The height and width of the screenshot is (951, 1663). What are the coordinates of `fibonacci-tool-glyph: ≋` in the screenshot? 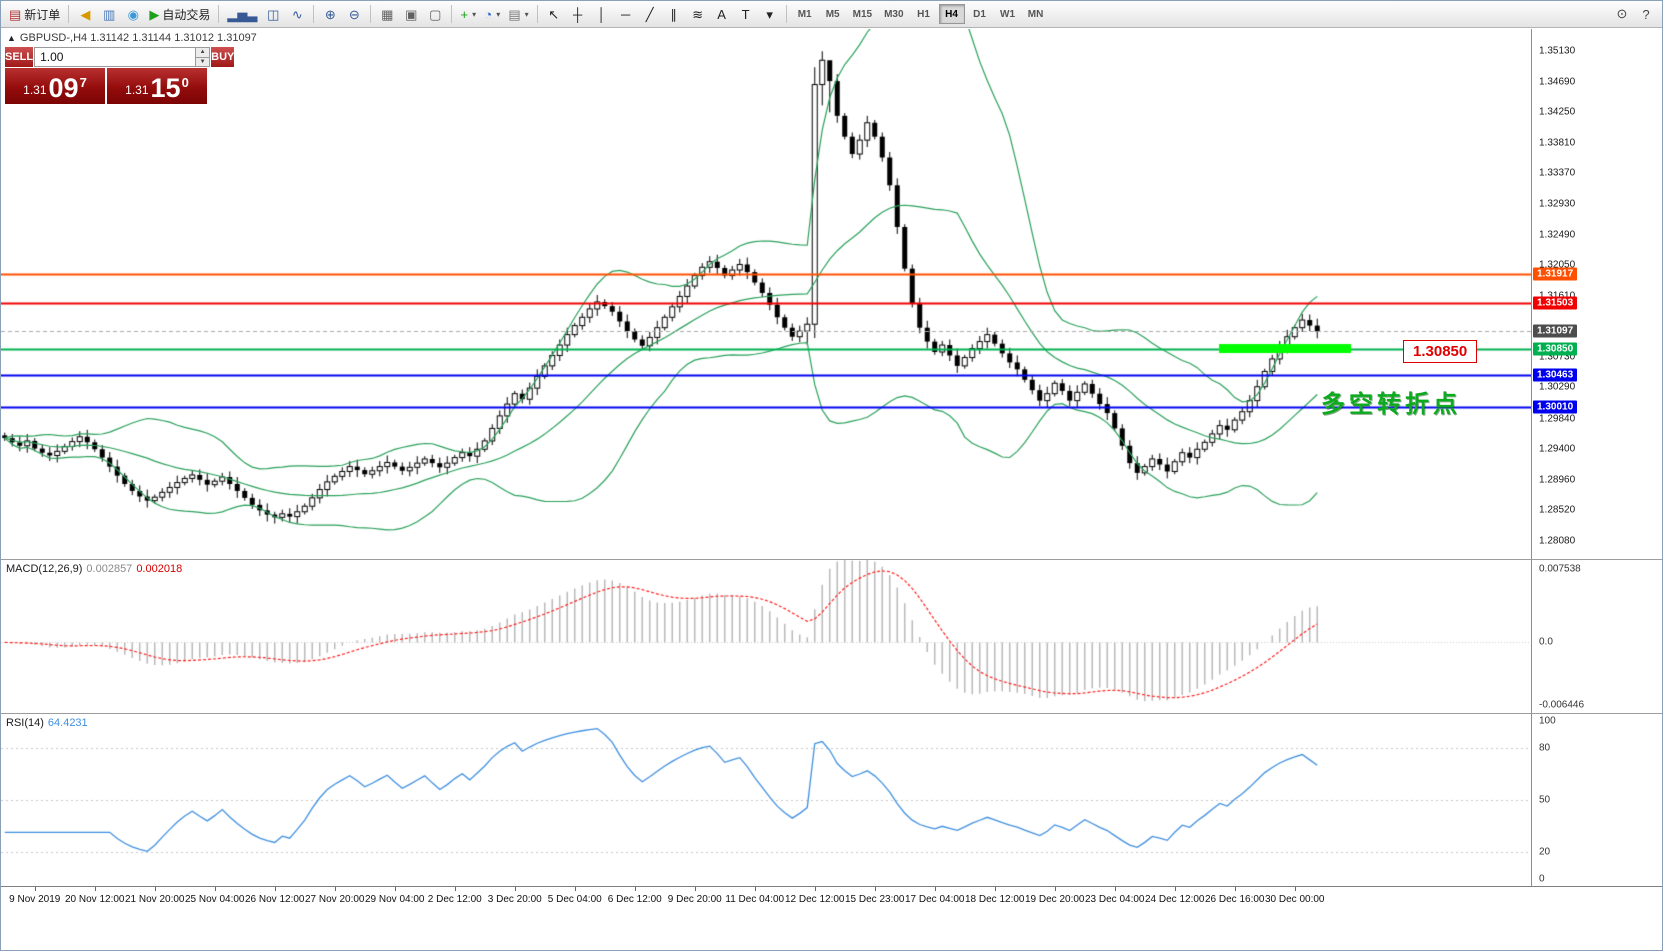 It's located at (698, 14).